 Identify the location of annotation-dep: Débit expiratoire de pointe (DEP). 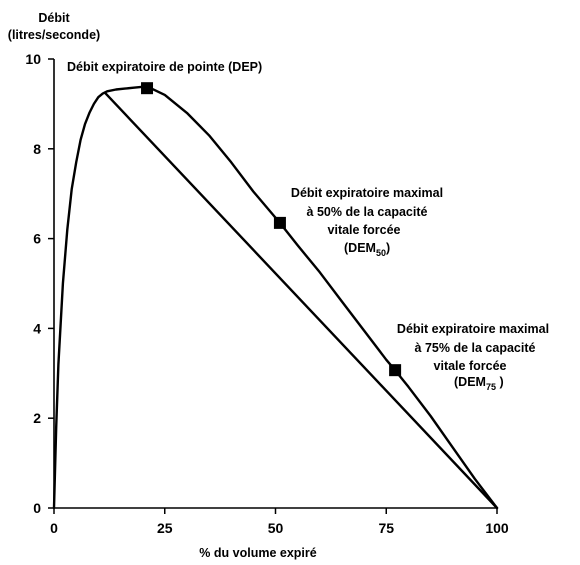
(164, 67).